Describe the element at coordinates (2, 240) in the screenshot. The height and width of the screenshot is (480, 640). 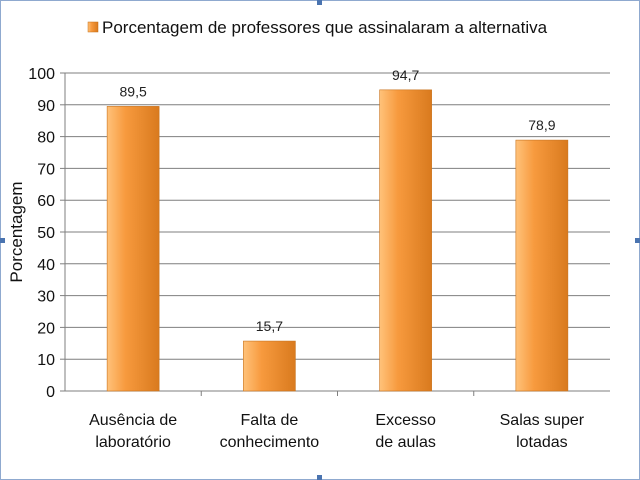
I see `resize-handle-left` at that location.